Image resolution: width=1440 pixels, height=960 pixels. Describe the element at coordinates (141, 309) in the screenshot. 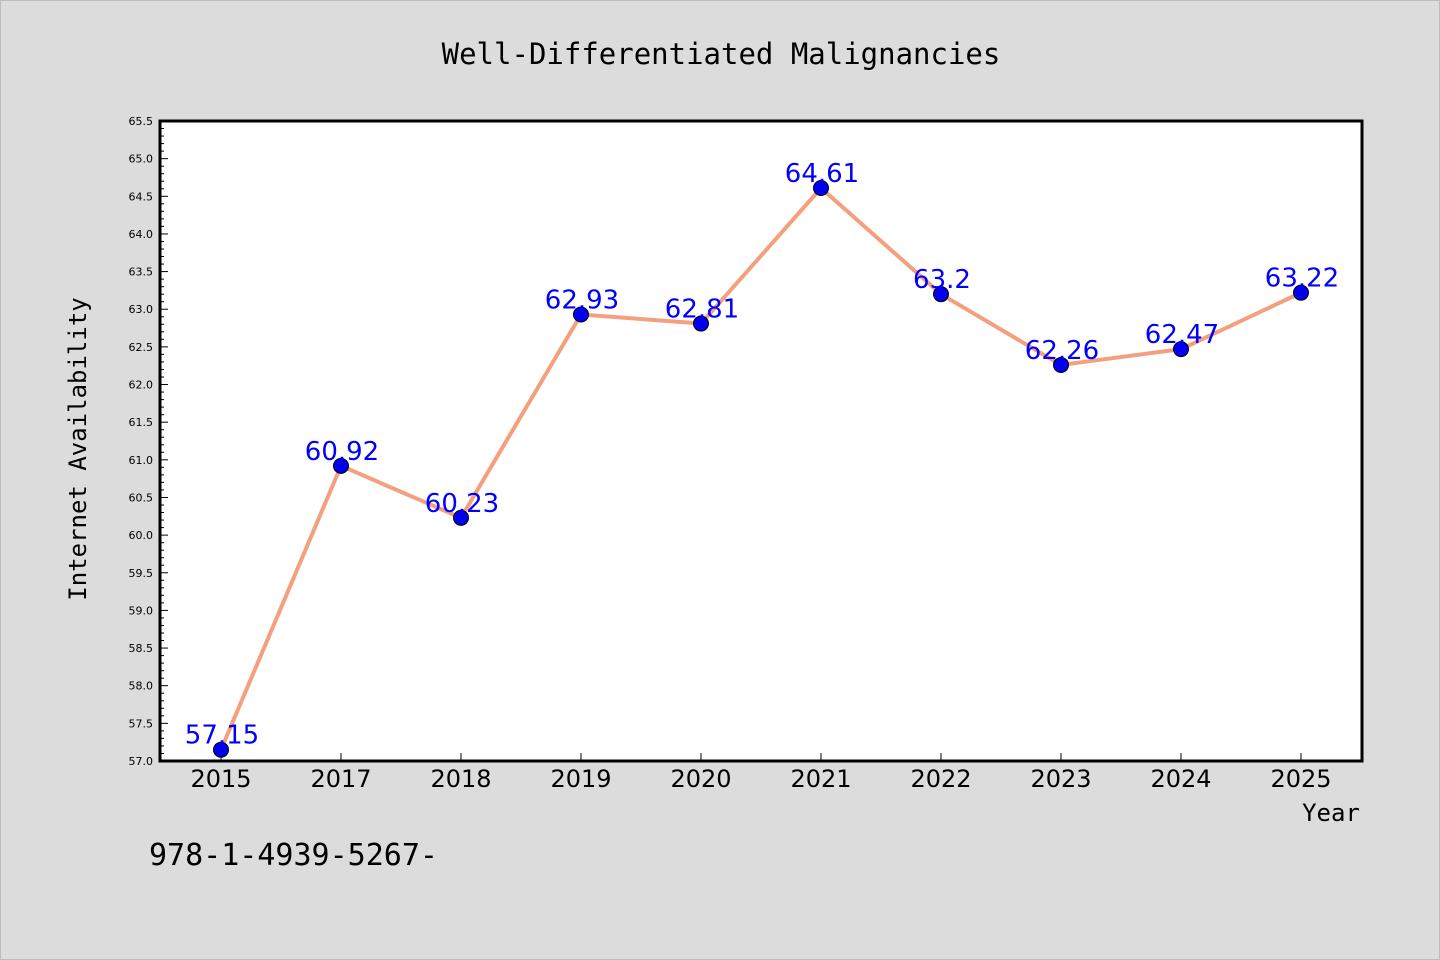

I see `y-tick-label: 63.0` at that location.